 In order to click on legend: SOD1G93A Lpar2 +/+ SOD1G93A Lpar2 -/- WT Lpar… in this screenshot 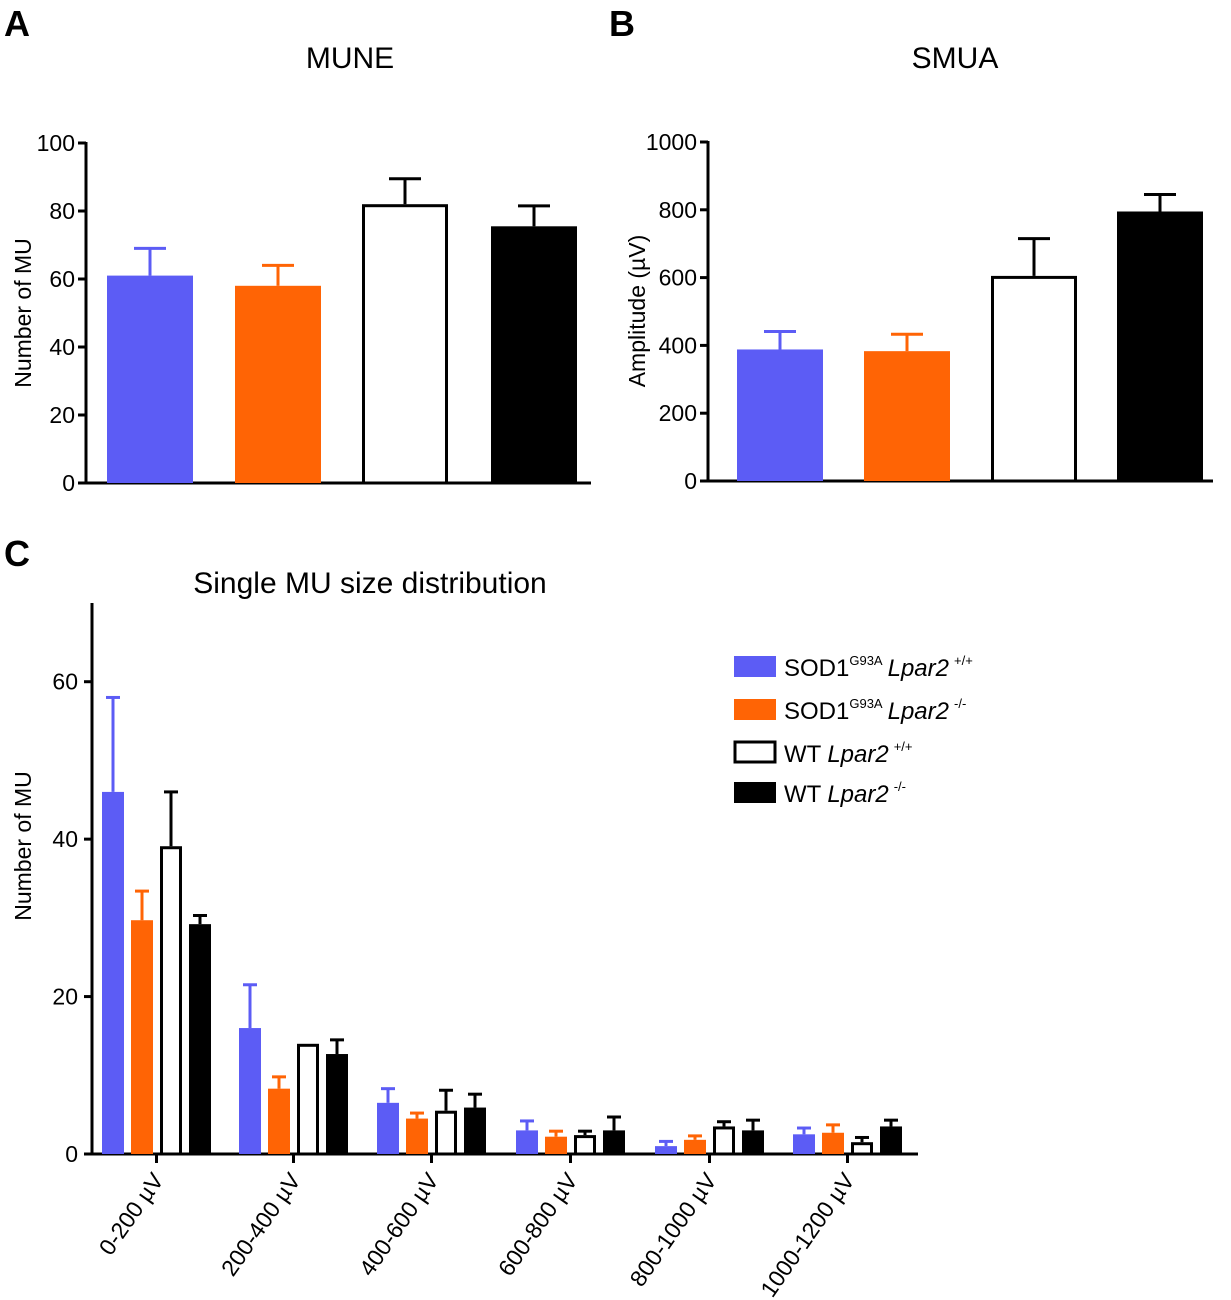, I will do `click(853, 730)`.